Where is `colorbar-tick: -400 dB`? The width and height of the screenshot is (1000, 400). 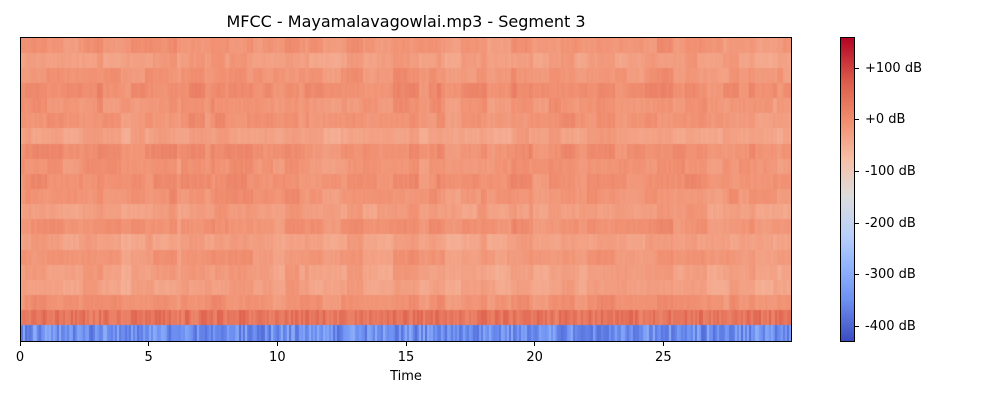 colorbar-tick: -400 dB is located at coordinates (885, 326).